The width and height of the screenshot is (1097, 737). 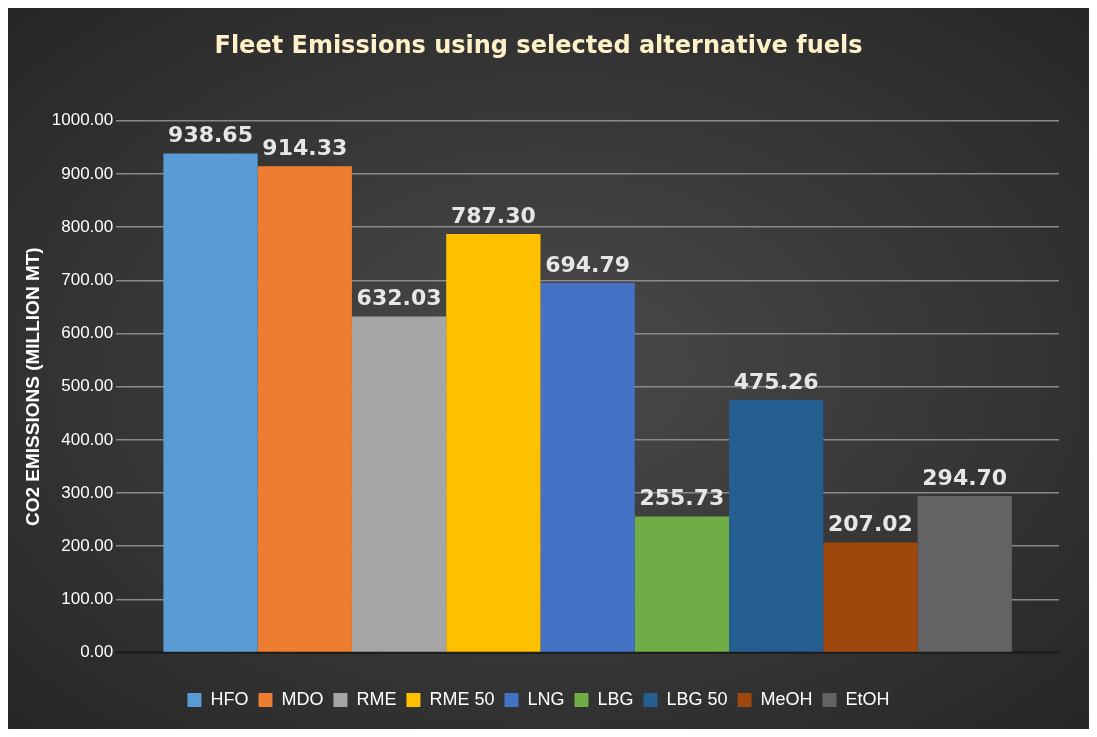 What do you see at coordinates (546, 698) in the screenshot?
I see `legend-label: LNG` at bounding box center [546, 698].